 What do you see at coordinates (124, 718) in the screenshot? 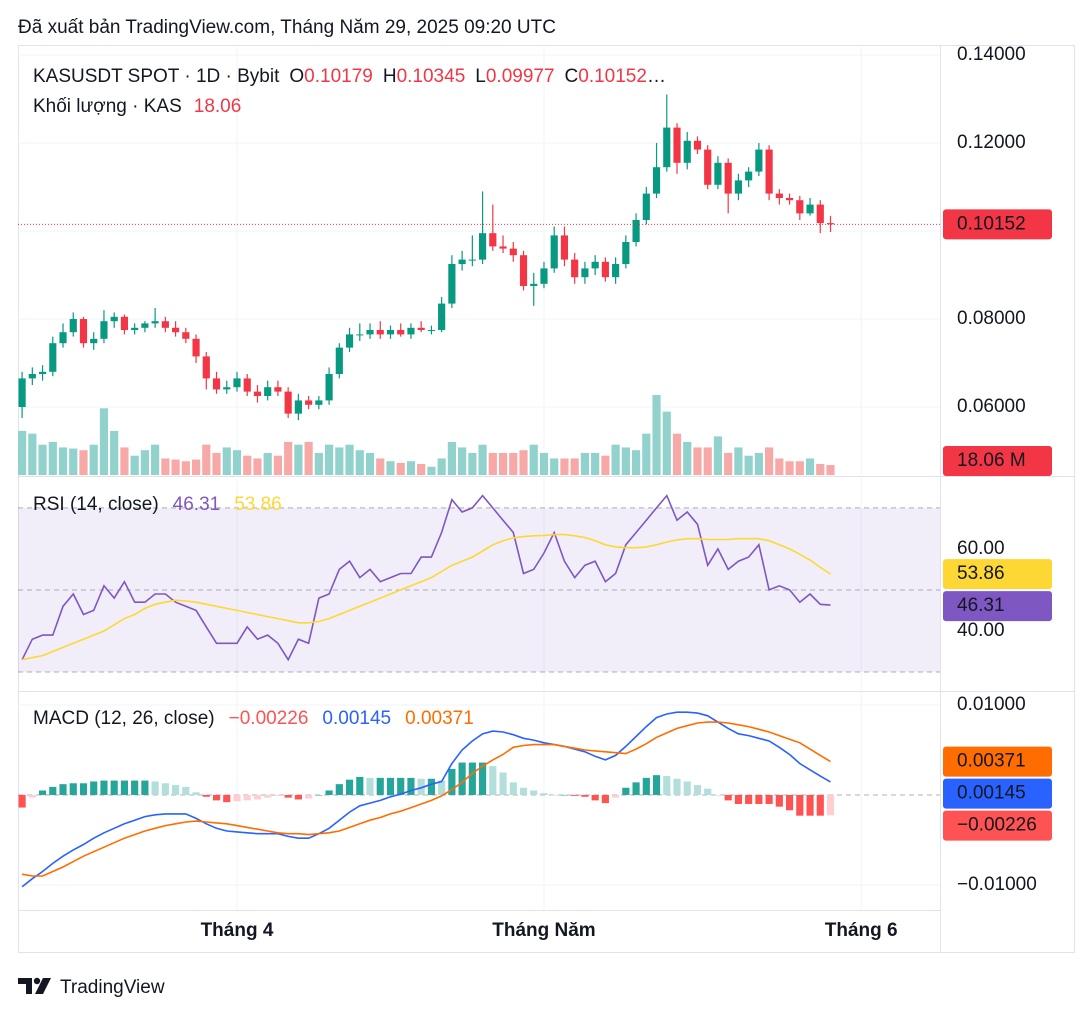
I see `legend-title: MACD (12, 26, close)` at bounding box center [124, 718].